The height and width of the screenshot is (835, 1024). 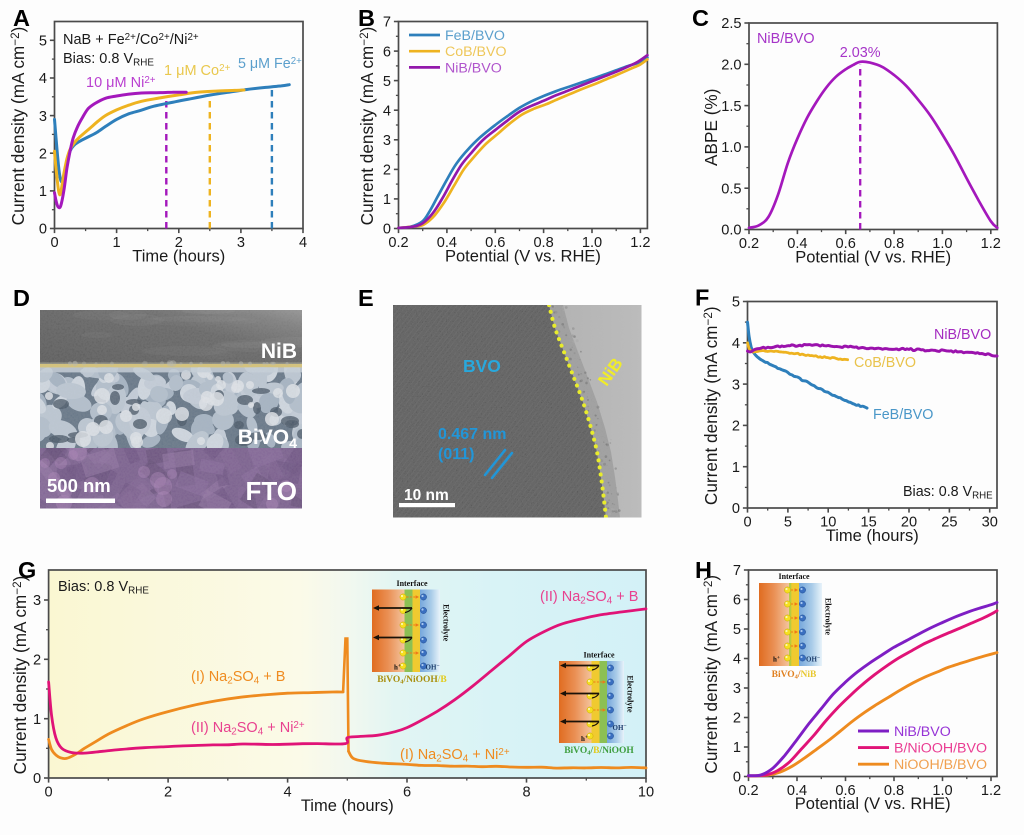 I want to click on svg-text: BVO, so click(x=482, y=366).